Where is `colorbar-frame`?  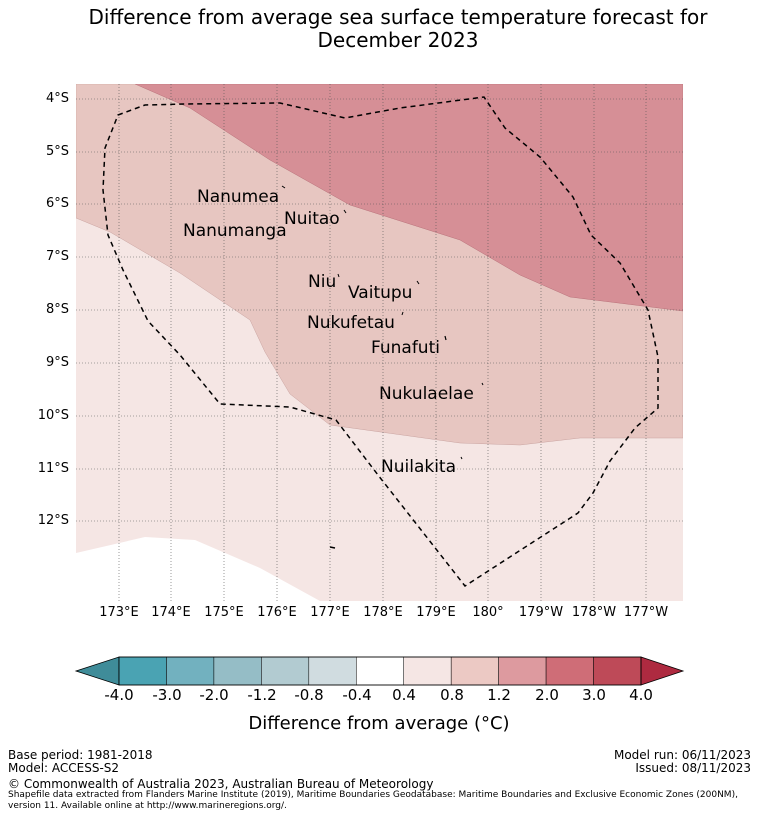
colorbar-frame is located at coordinates (380, 671).